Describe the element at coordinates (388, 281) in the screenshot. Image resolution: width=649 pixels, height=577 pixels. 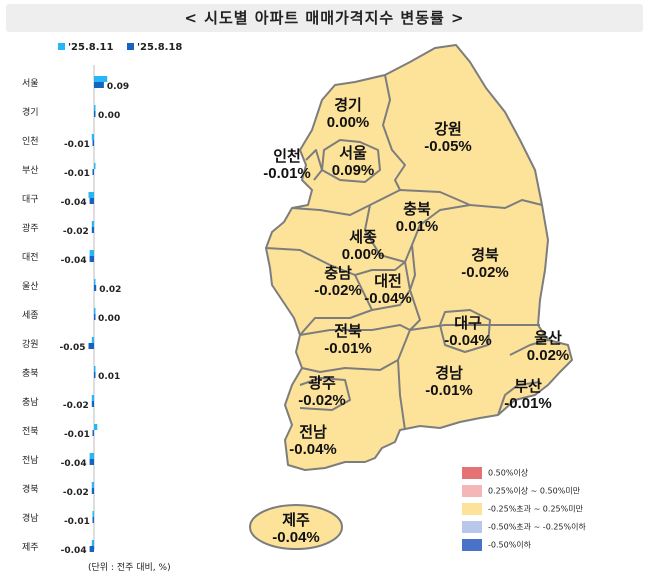
I see `region-name: 대전` at that location.